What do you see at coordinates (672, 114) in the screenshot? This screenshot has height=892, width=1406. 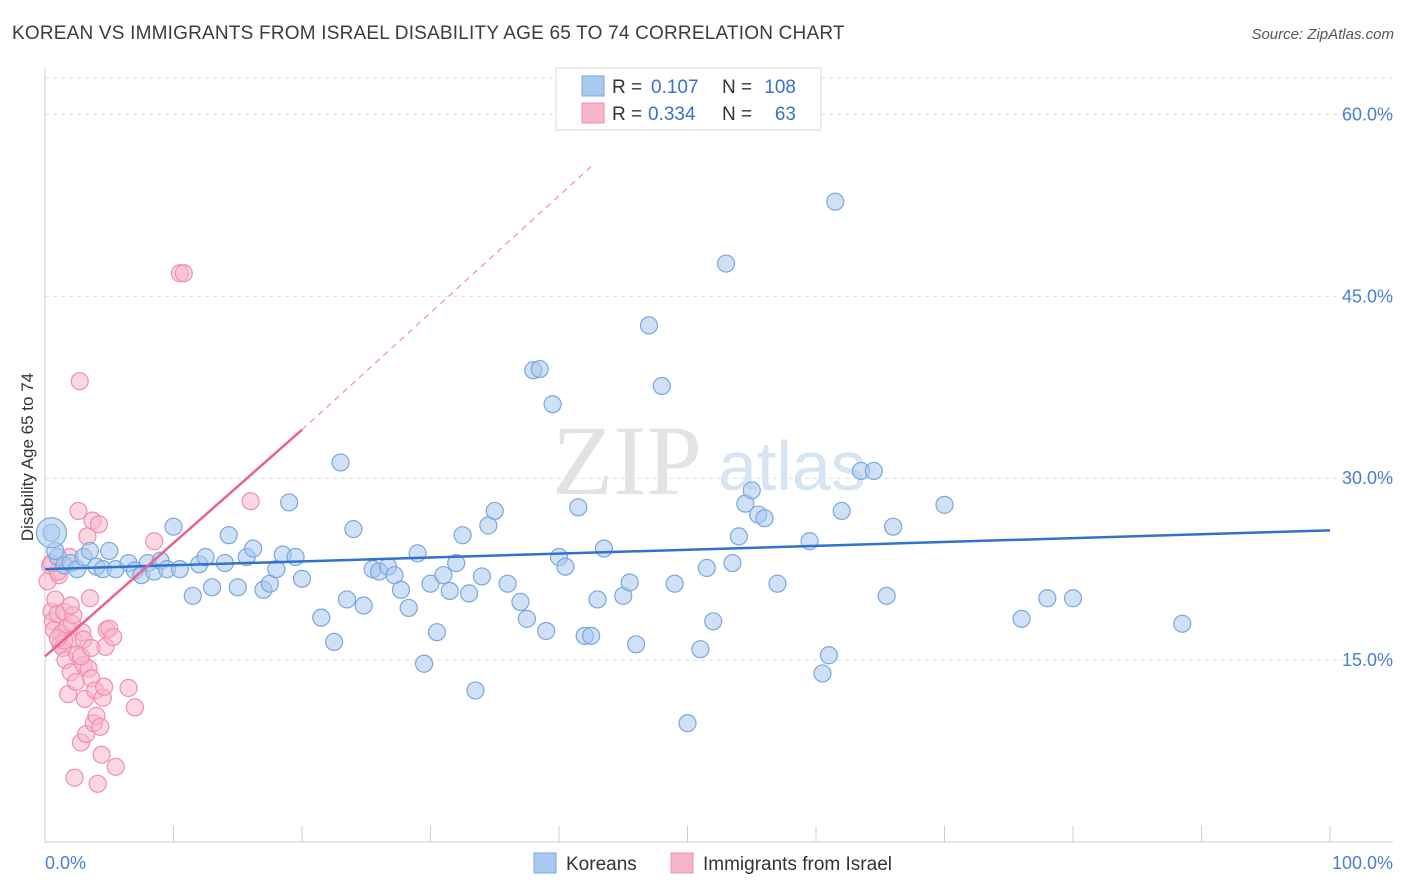 I see `stats-r-value-israel: 0.334` at bounding box center [672, 114].